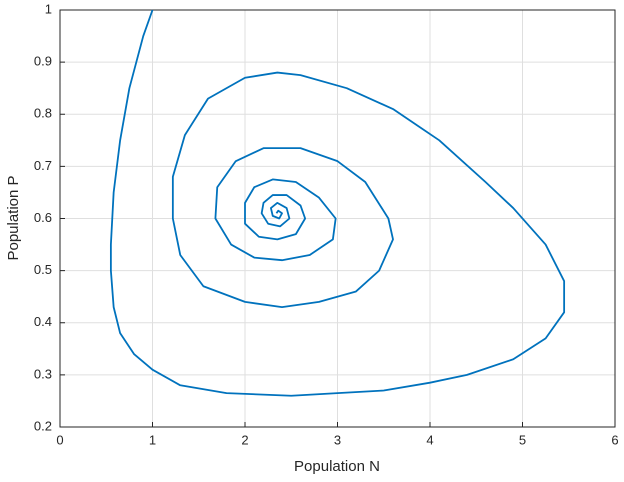 The image size is (624, 482). I want to click on y-tick-label: 0.5, so click(43, 269).